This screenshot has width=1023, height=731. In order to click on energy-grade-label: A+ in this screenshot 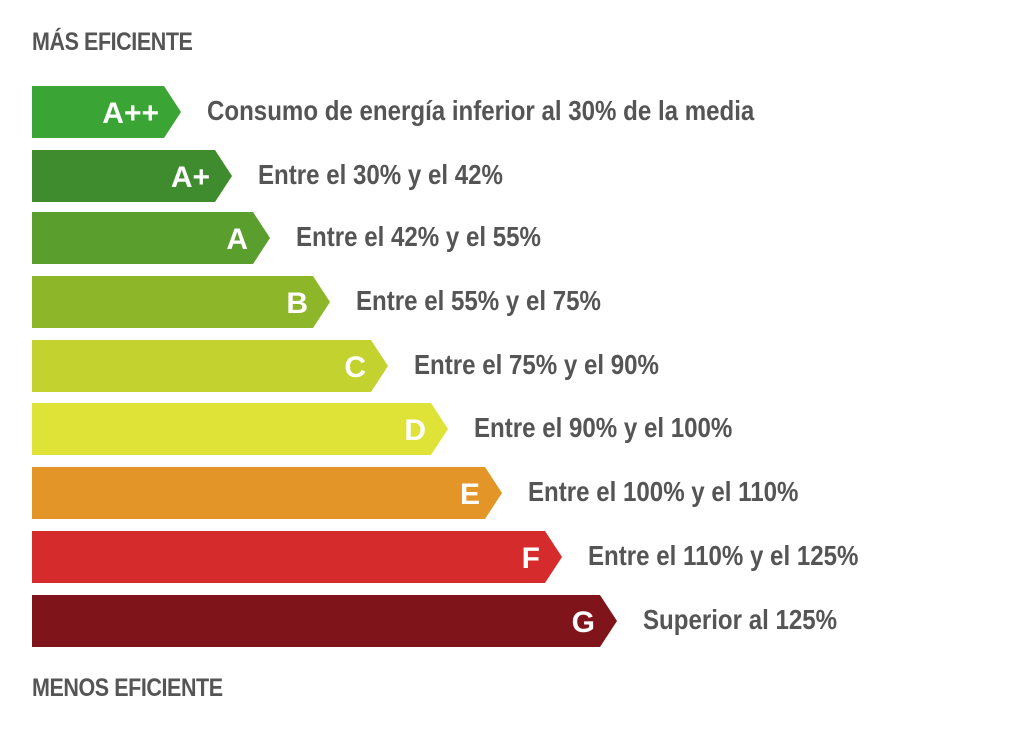, I will do `click(190, 177)`.